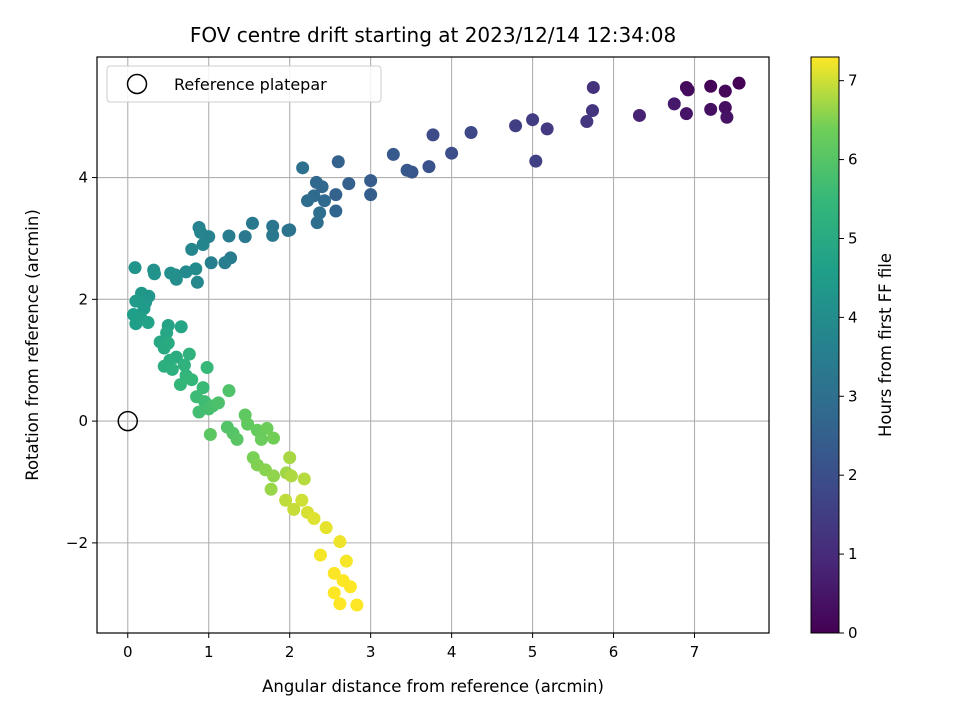 This screenshot has width=960, height=720. What do you see at coordinates (290, 652) in the screenshot?
I see `x-tick-label: 2` at bounding box center [290, 652].